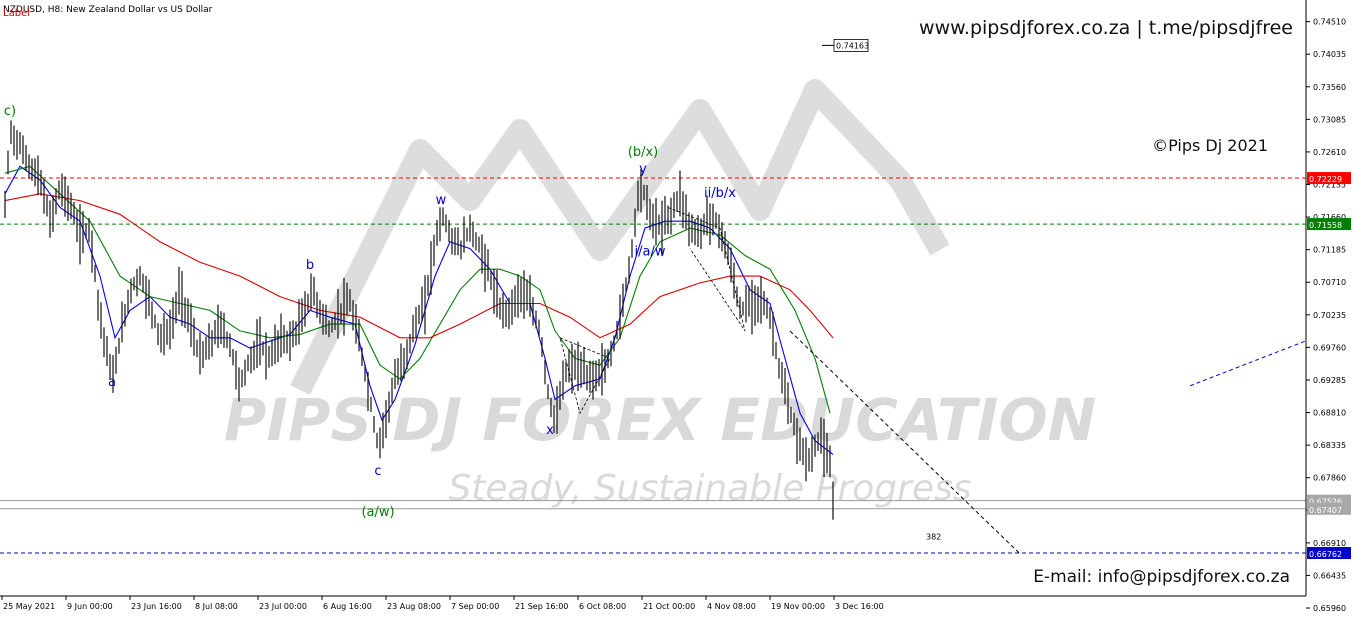 Image resolution: width=1362 pixels, height=621 pixels. I want to click on price-tag-box, so click(851, 45).